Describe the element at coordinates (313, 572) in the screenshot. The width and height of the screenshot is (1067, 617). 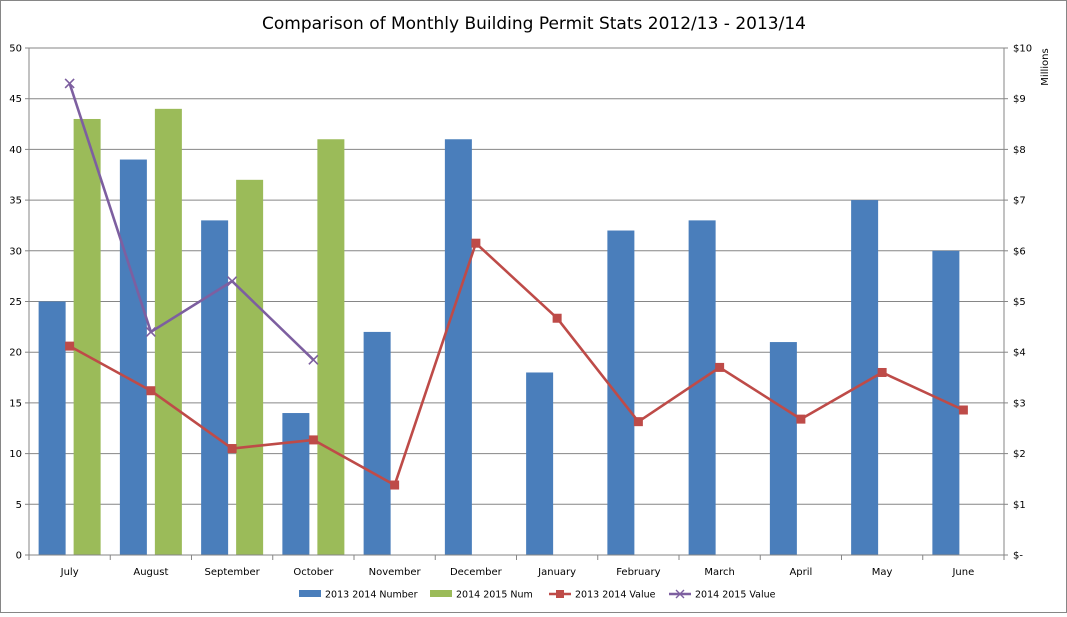
I see `x-tick-label: October` at that location.